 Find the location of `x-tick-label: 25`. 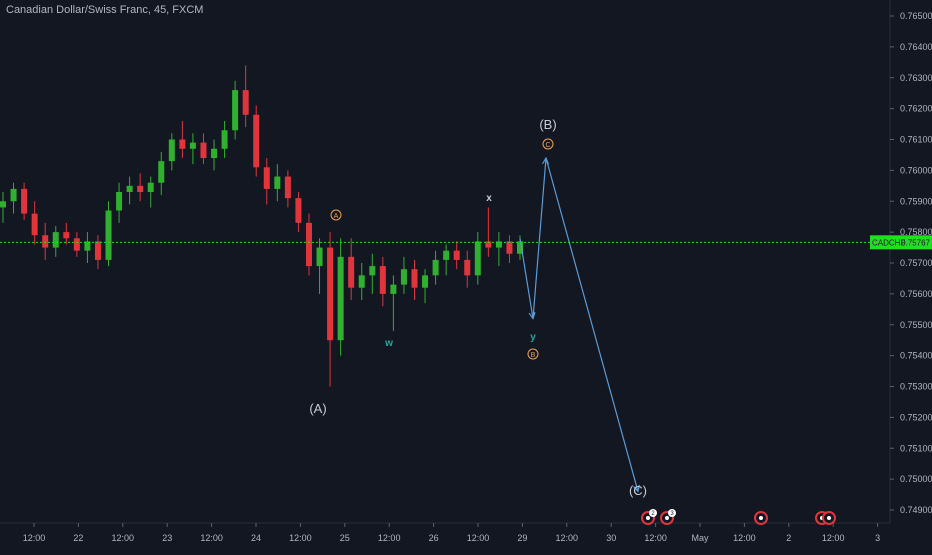

x-tick-label: 25 is located at coordinates (345, 538).